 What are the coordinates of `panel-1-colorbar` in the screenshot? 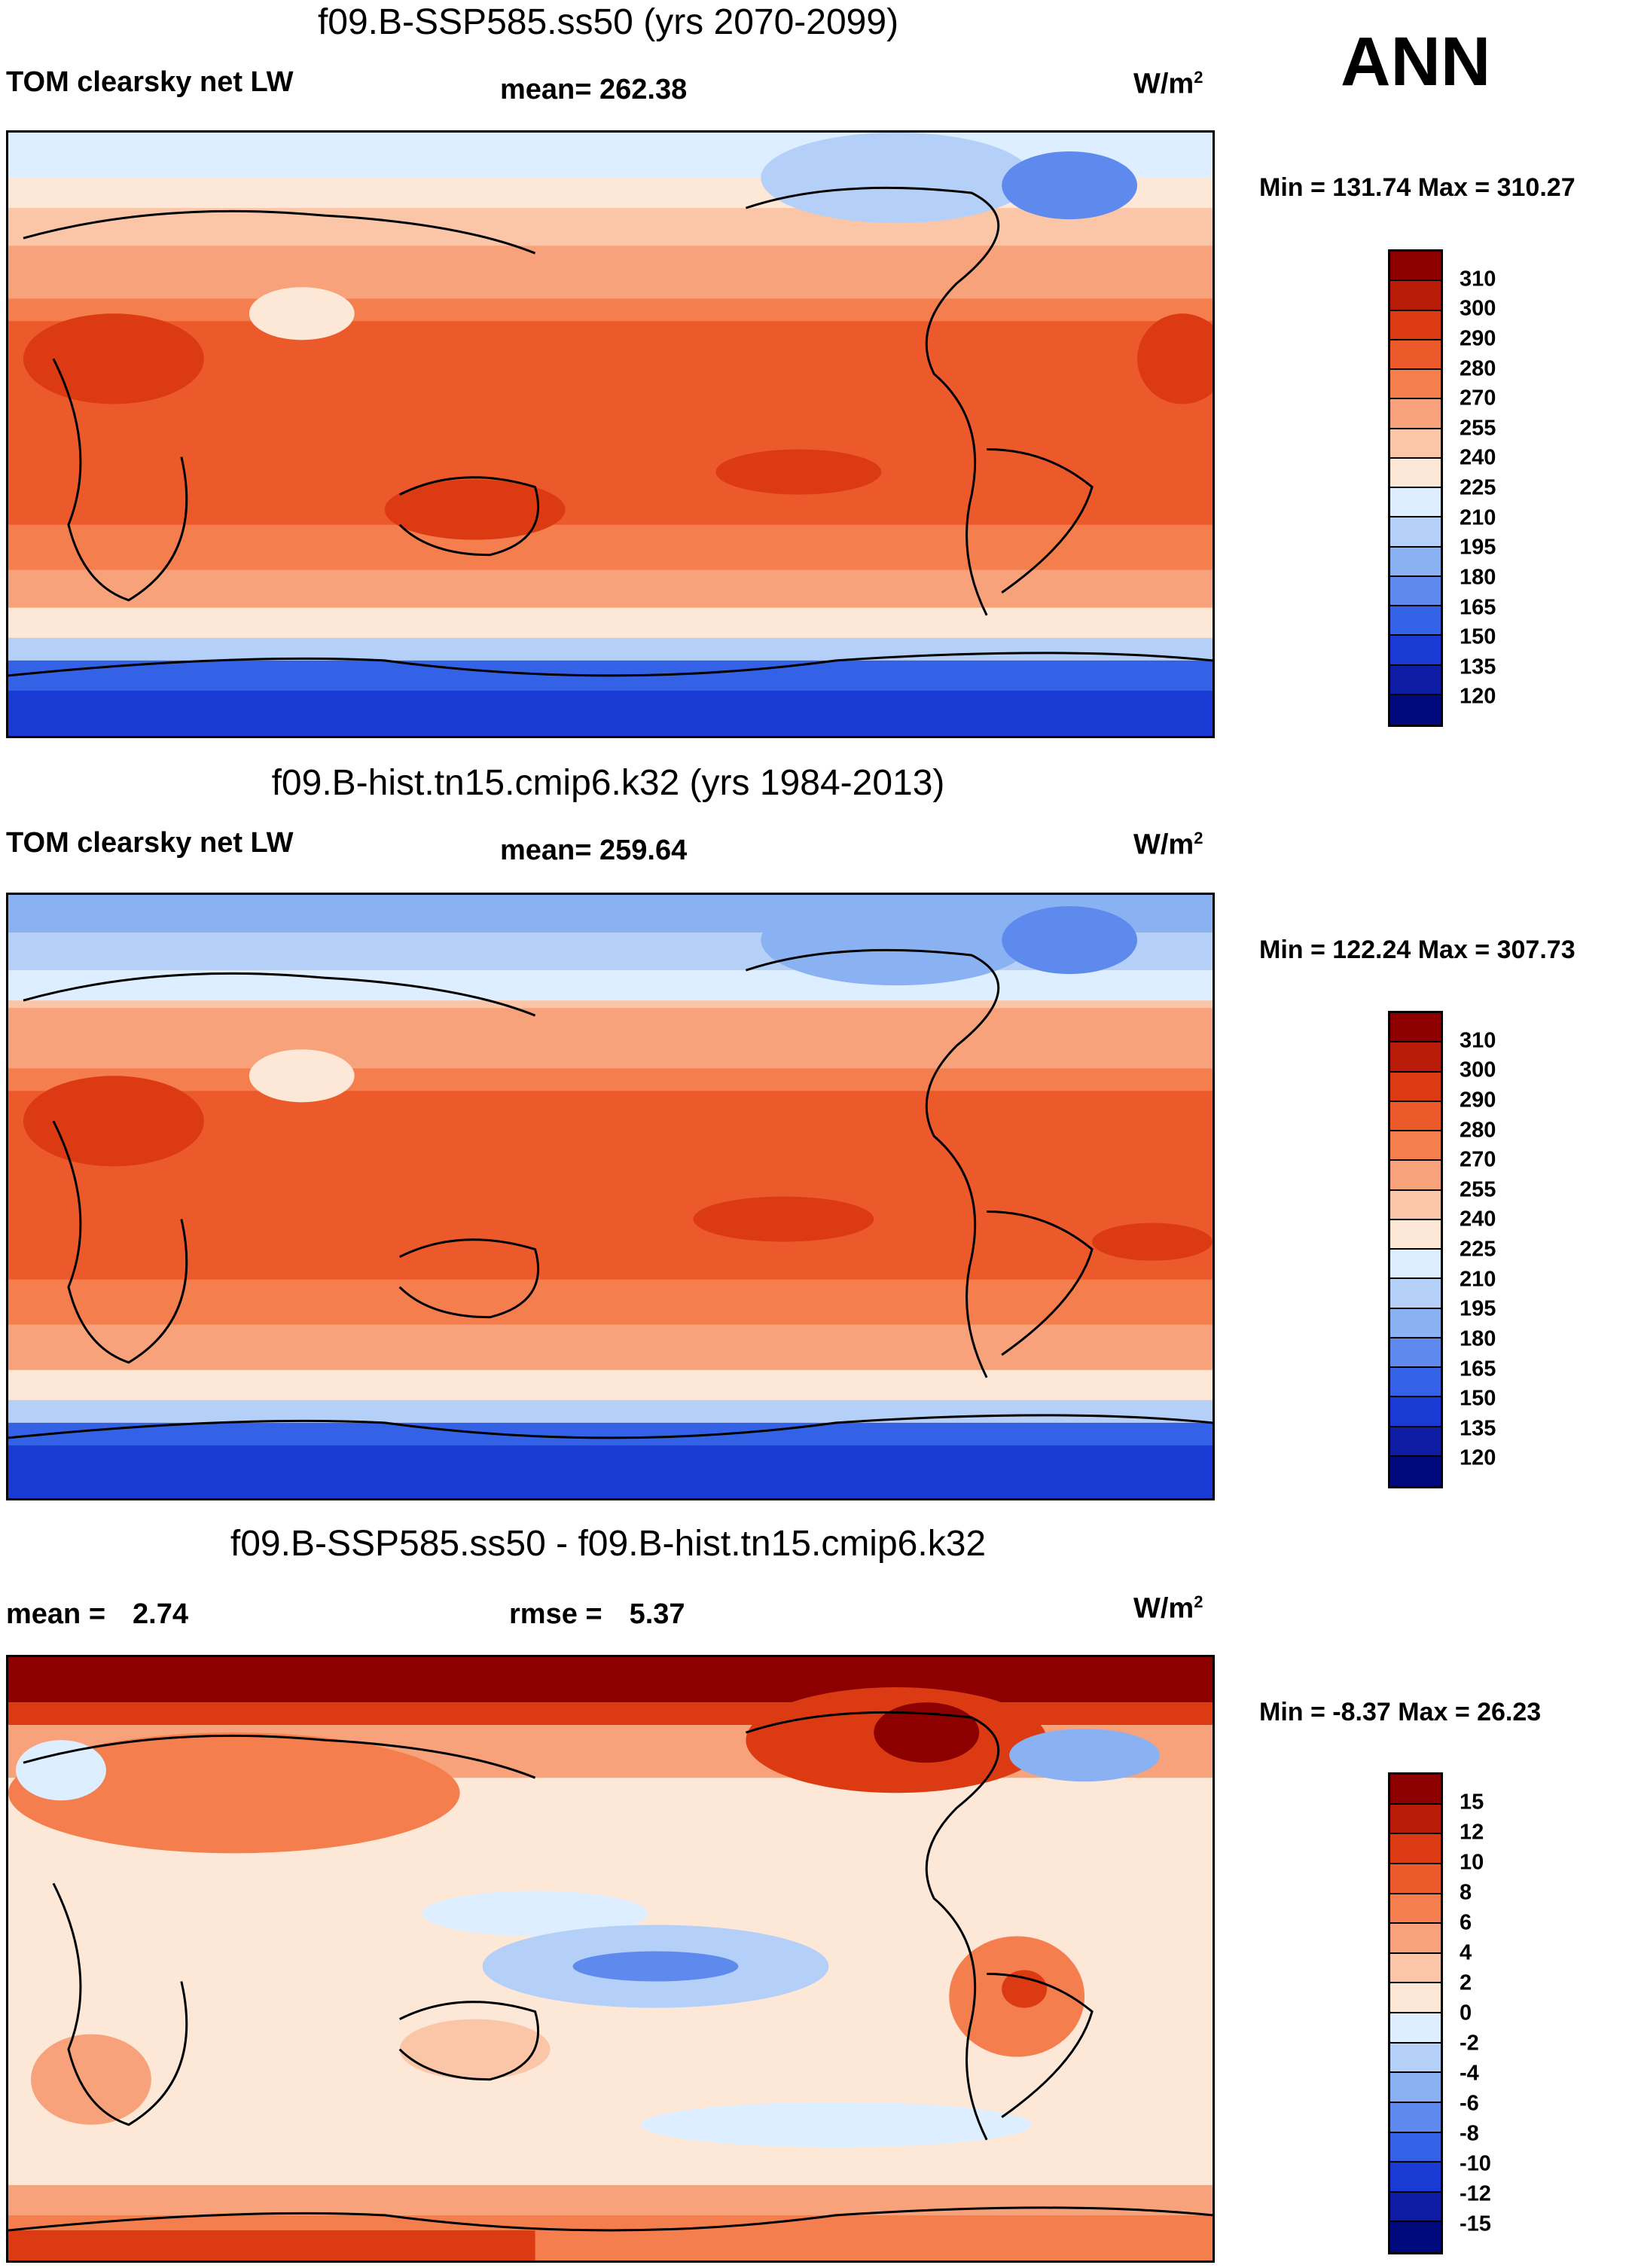 It's located at (1415, 488).